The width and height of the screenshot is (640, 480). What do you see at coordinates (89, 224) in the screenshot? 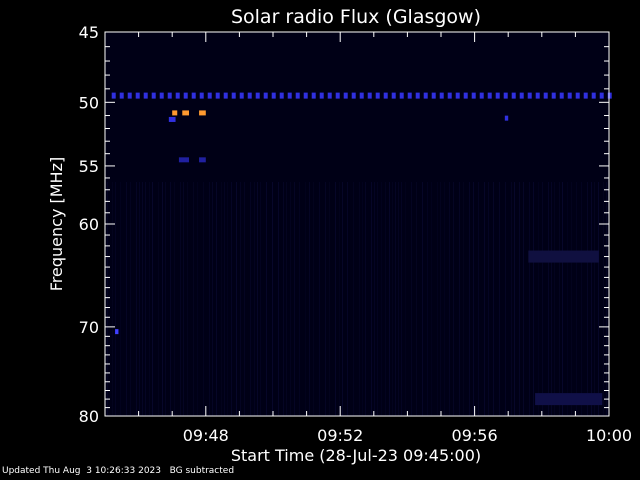
I see `y-tick-label: 60` at bounding box center [89, 224].